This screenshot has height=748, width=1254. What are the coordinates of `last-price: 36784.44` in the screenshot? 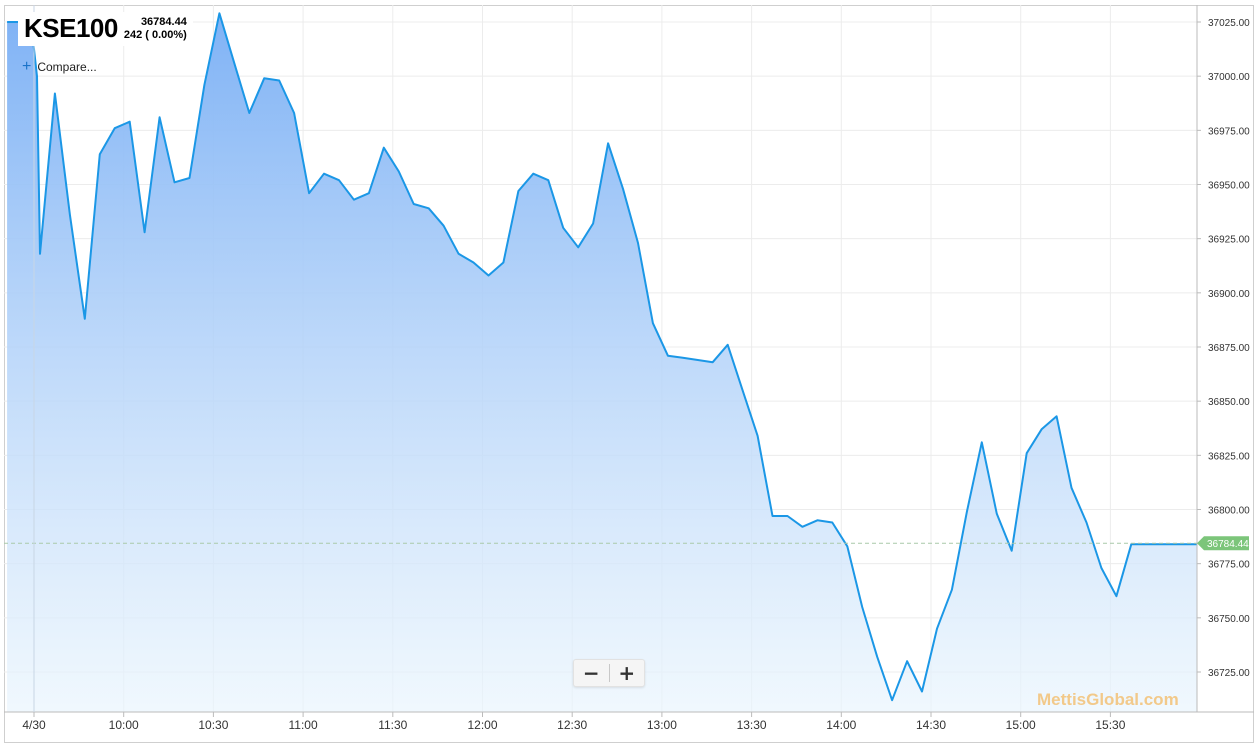 It's located at (163, 22).